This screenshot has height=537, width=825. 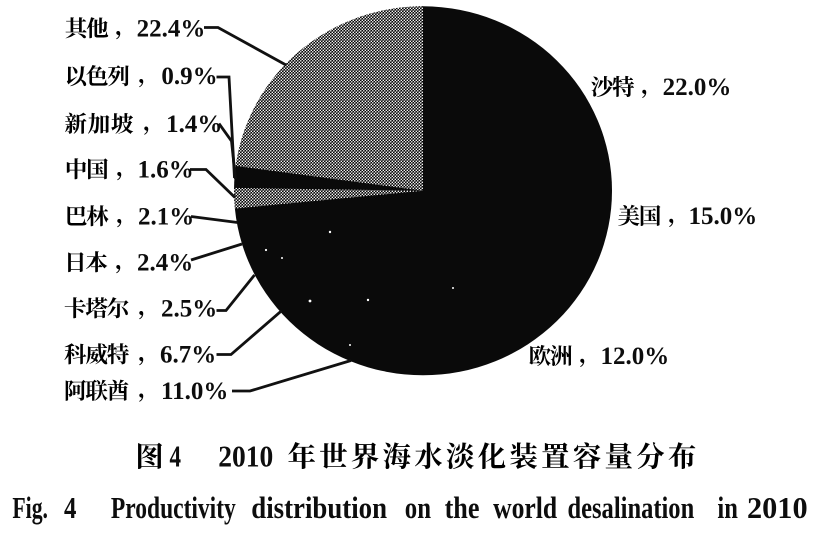 What do you see at coordinates (697, 87) in the screenshot?
I see `svg-text: 22.0%` at bounding box center [697, 87].